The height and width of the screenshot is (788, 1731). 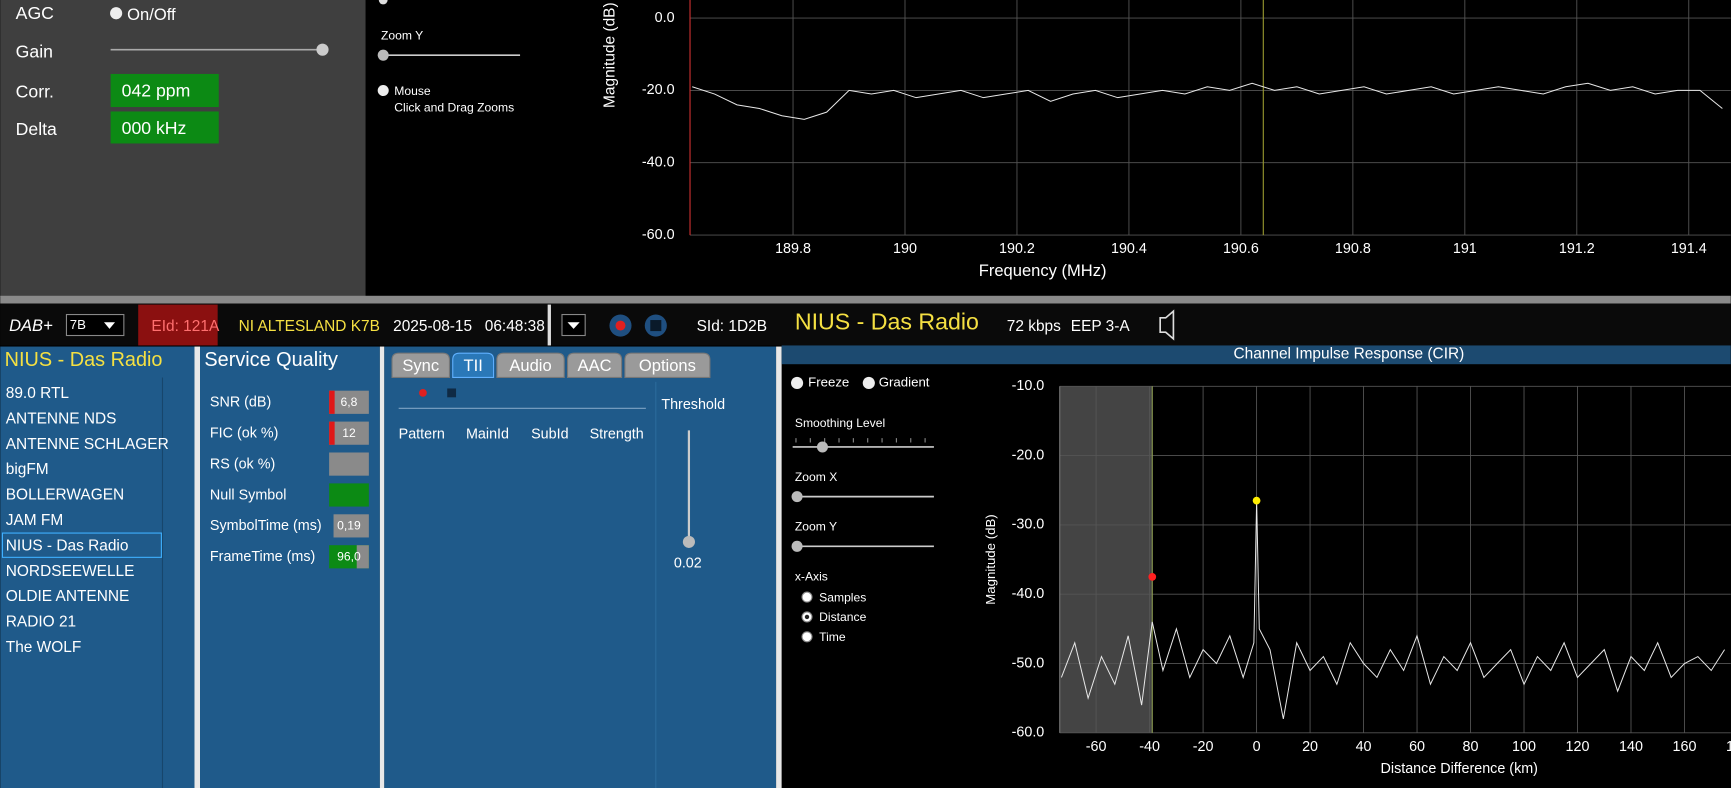 I want to click on x-tick-label: 180, so click(x=1728, y=747).